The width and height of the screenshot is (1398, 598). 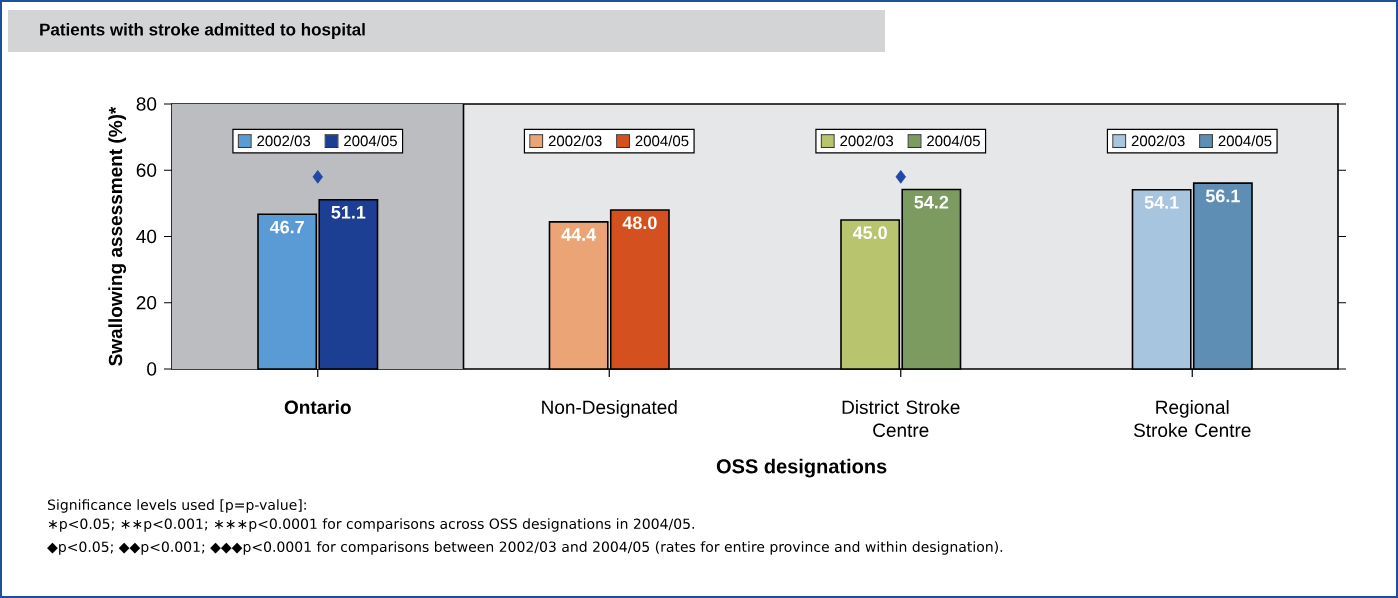 What do you see at coordinates (639, 223) in the screenshot?
I see `data-label: 48.0` at bounding box center [639, 223].